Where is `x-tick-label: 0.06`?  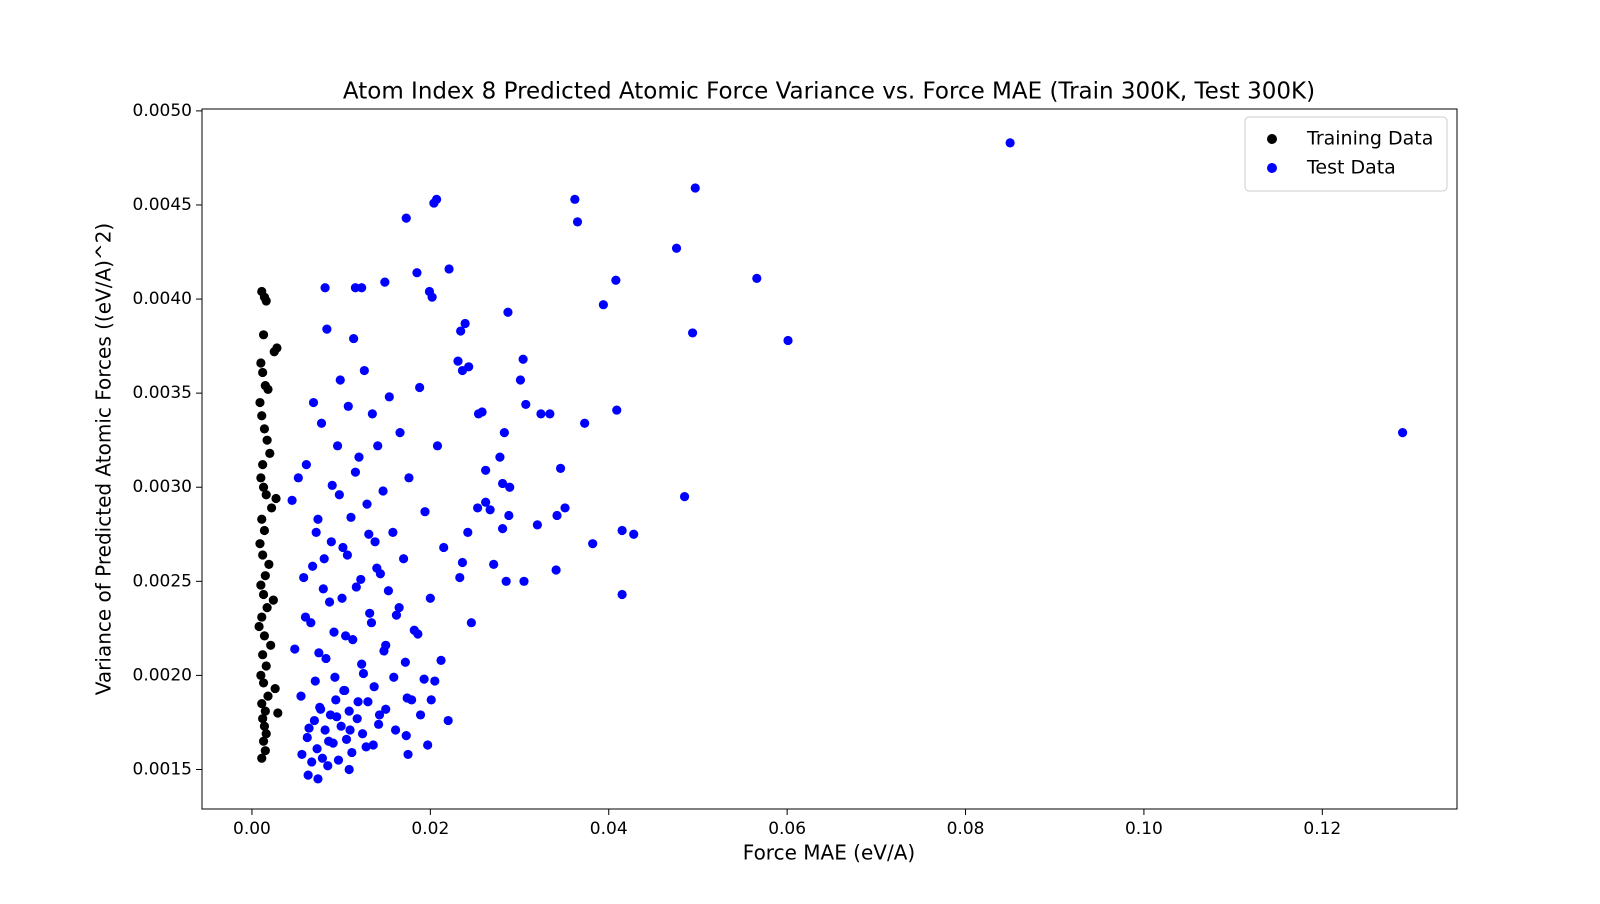 x-tick-label: 0.06 is located at coordinates (787, 829).